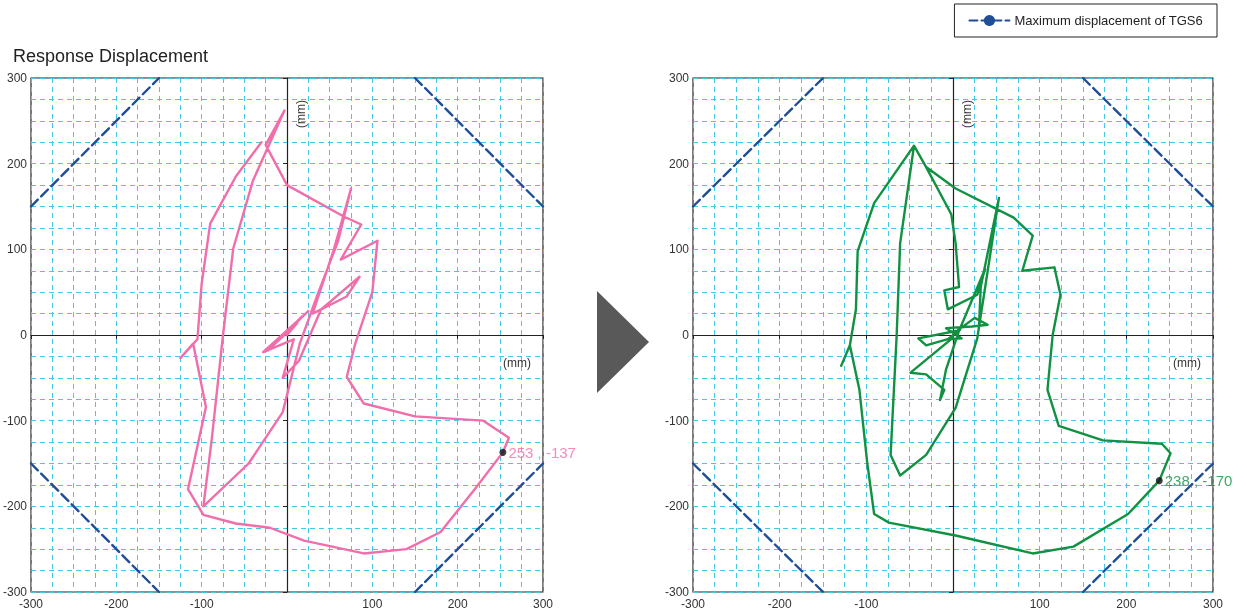 The image size is (1247, 610). What do you see at coordinates (111, 56) in the screenshot?
I see `chart-title: Response Displacement` at bounding box center [111, 56].